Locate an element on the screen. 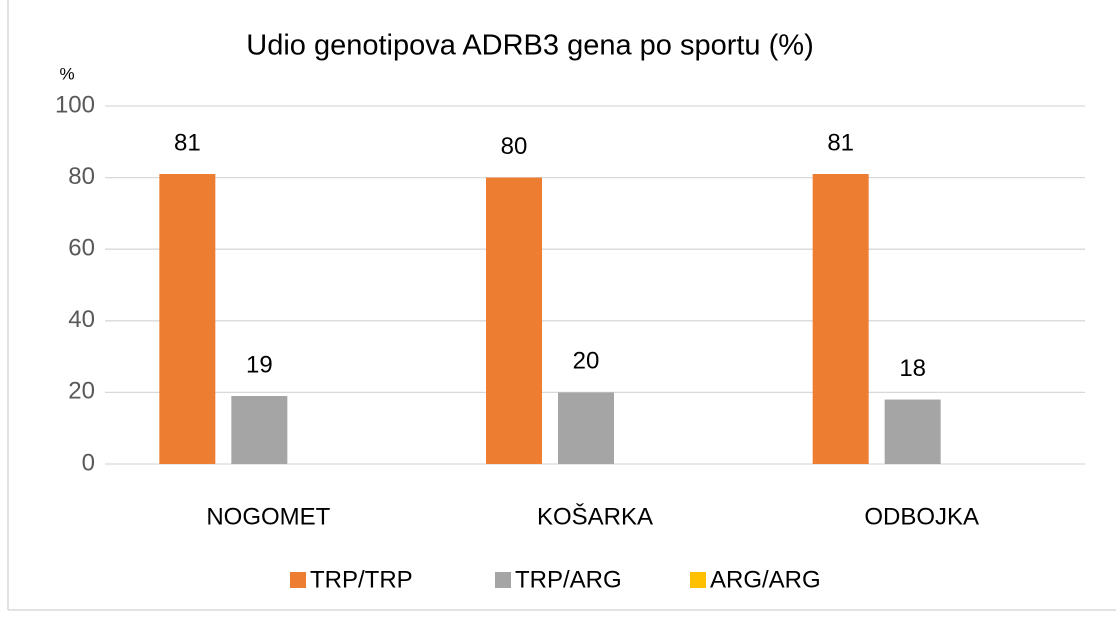 The image size is (1116, 618). y-tick-label: 100 is located at coordinates (75, 104).